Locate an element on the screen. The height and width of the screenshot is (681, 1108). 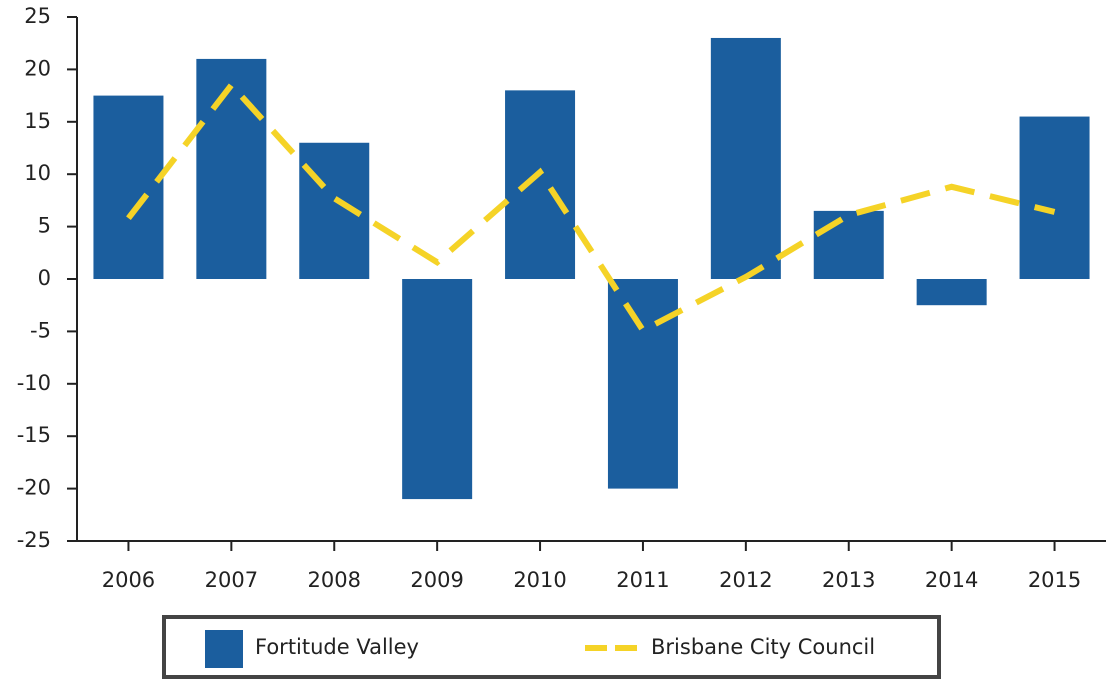
y-tick-label: -10 is located at coordinates (34, 383).